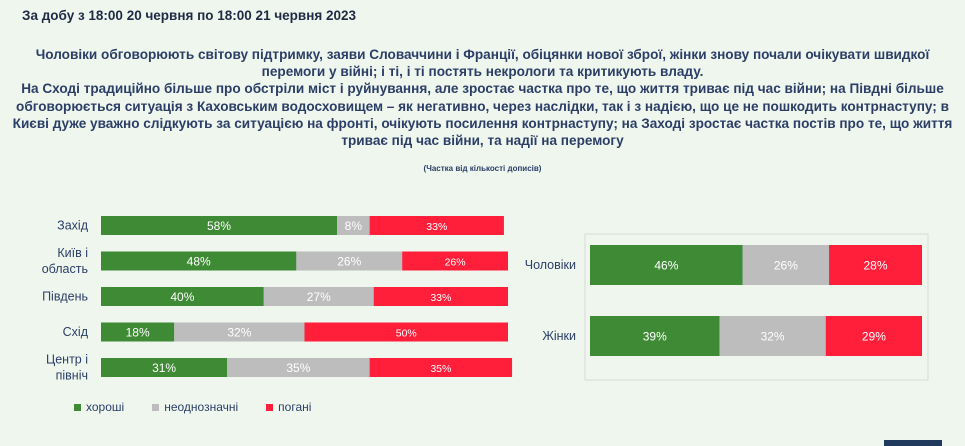 The height and width of the screenshot is (446, 965). I want to click on legend-swatch-neutral, so click(156, 407).